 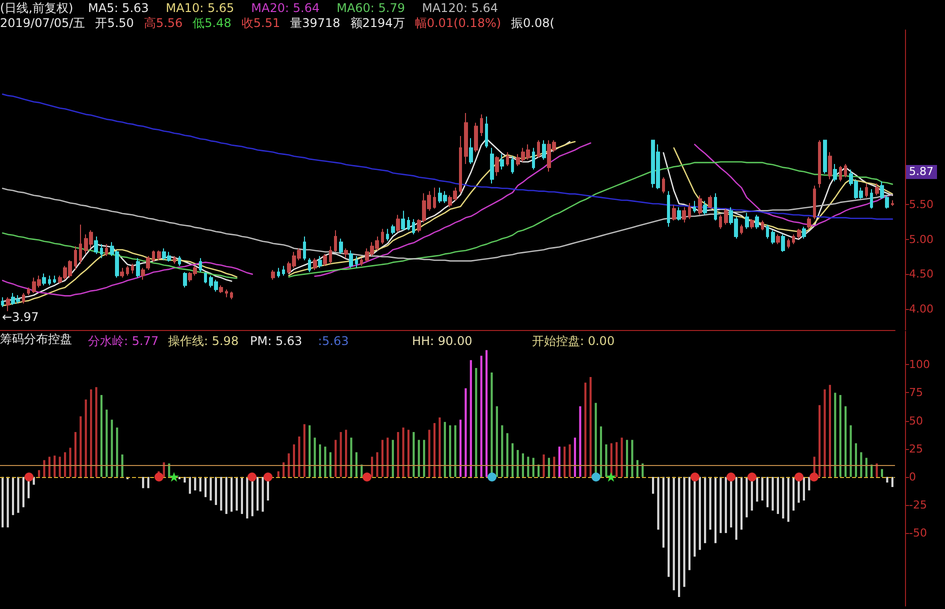 What do you see at coordinates (260, 23) in the screenshot?
I see `annotation: 收5.51` at bounding box center [260, 23].